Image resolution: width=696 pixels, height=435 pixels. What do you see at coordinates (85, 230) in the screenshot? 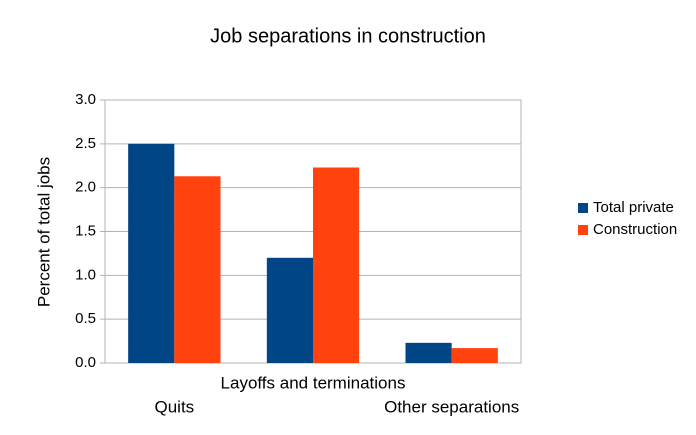
I see `y-tick-label: 1.5` at bounding box center [85, 230].